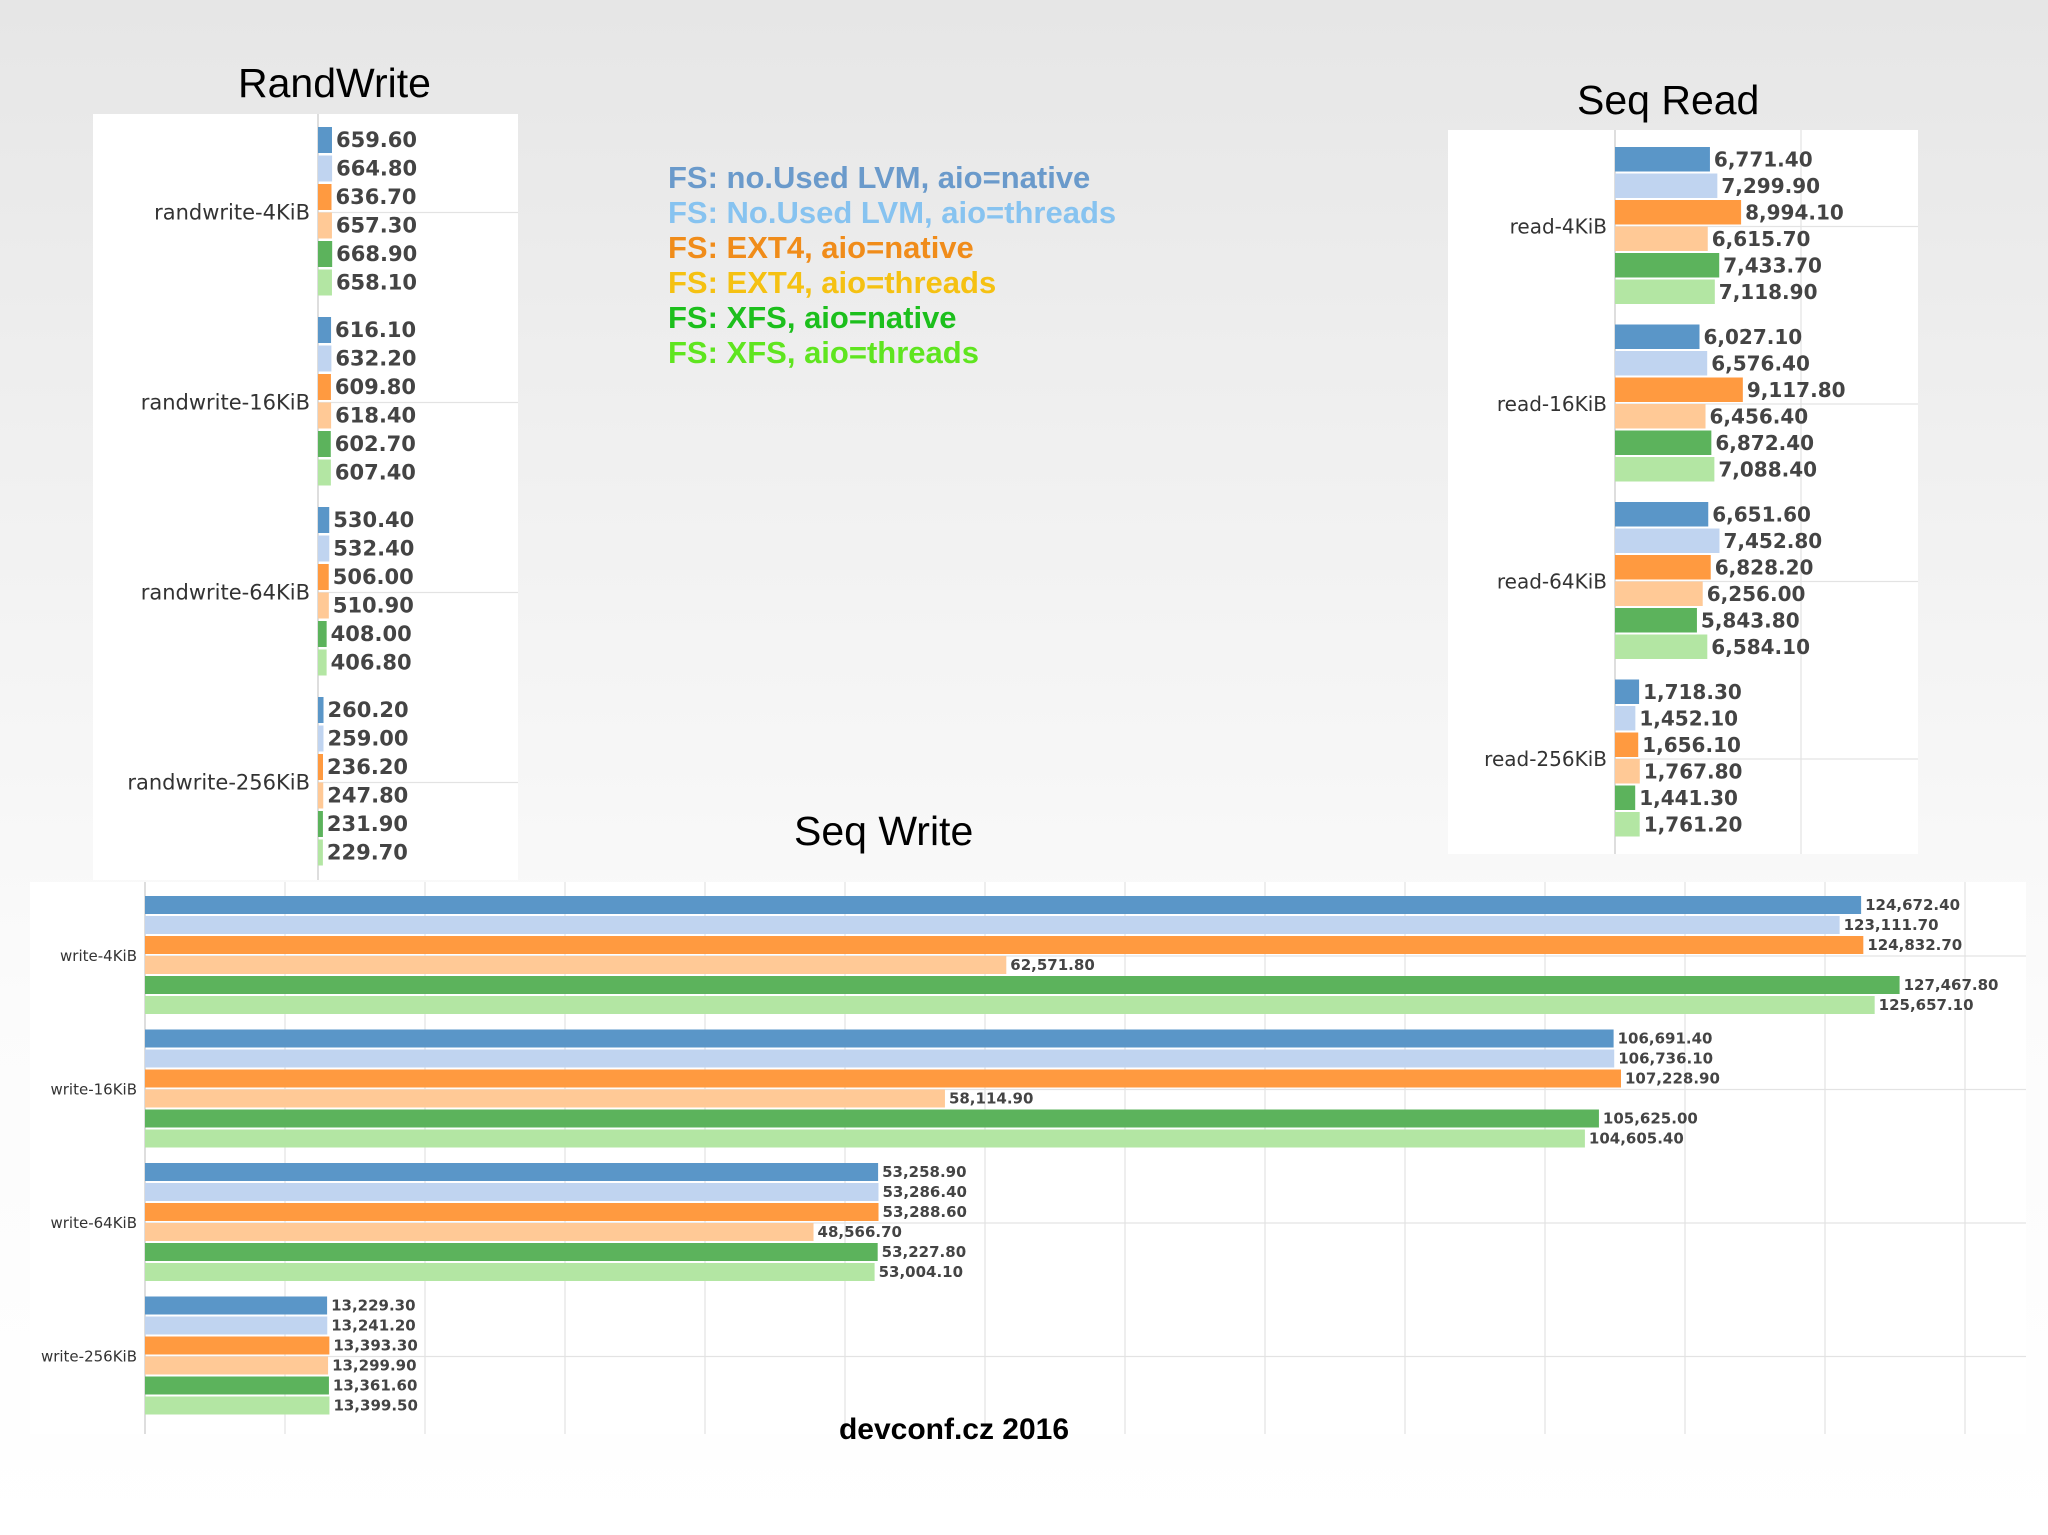  I want to click on data-label: 236.20, so click(367, 767).